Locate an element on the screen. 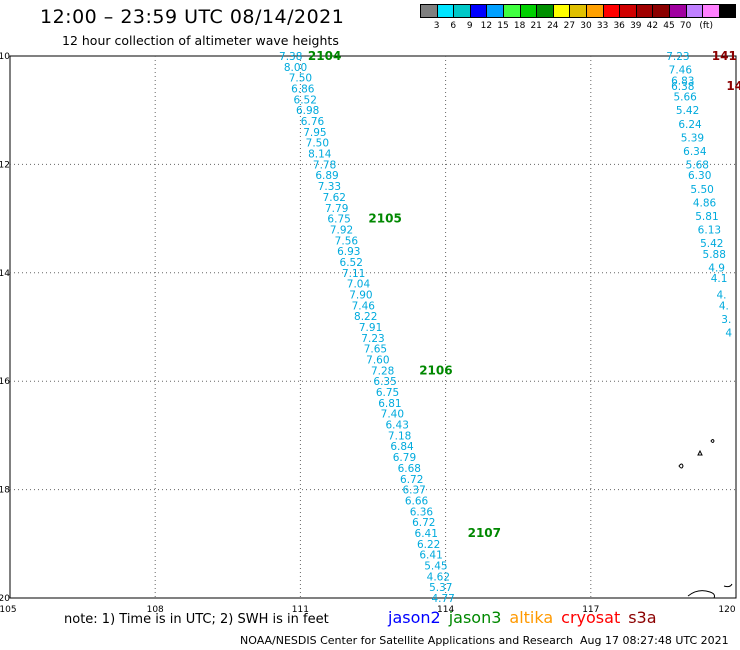 The image size is (740, 650). legend-label: 33 is located at coordinates (602, 26).